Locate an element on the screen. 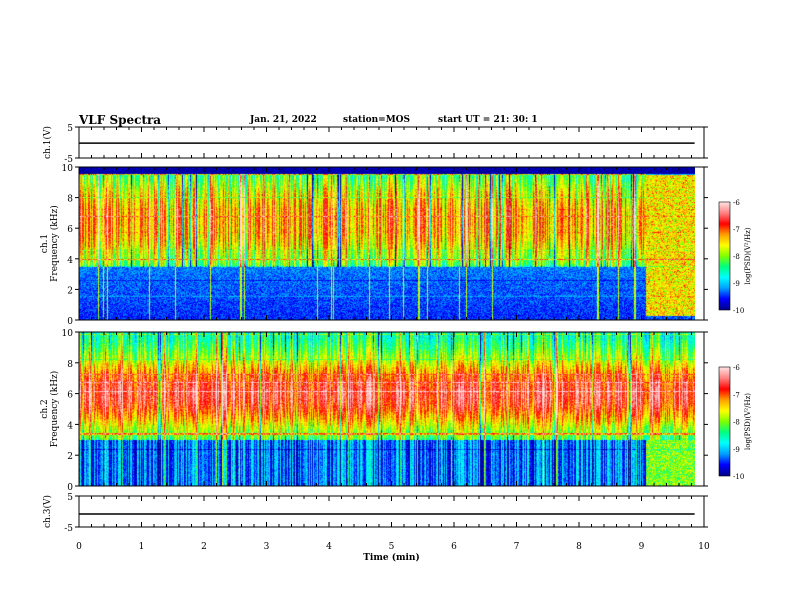 The width and height of the screenshot is (792, 612). ch2-spectrogram-colorbar-tick: -9 is located at coordinates (736, 450).